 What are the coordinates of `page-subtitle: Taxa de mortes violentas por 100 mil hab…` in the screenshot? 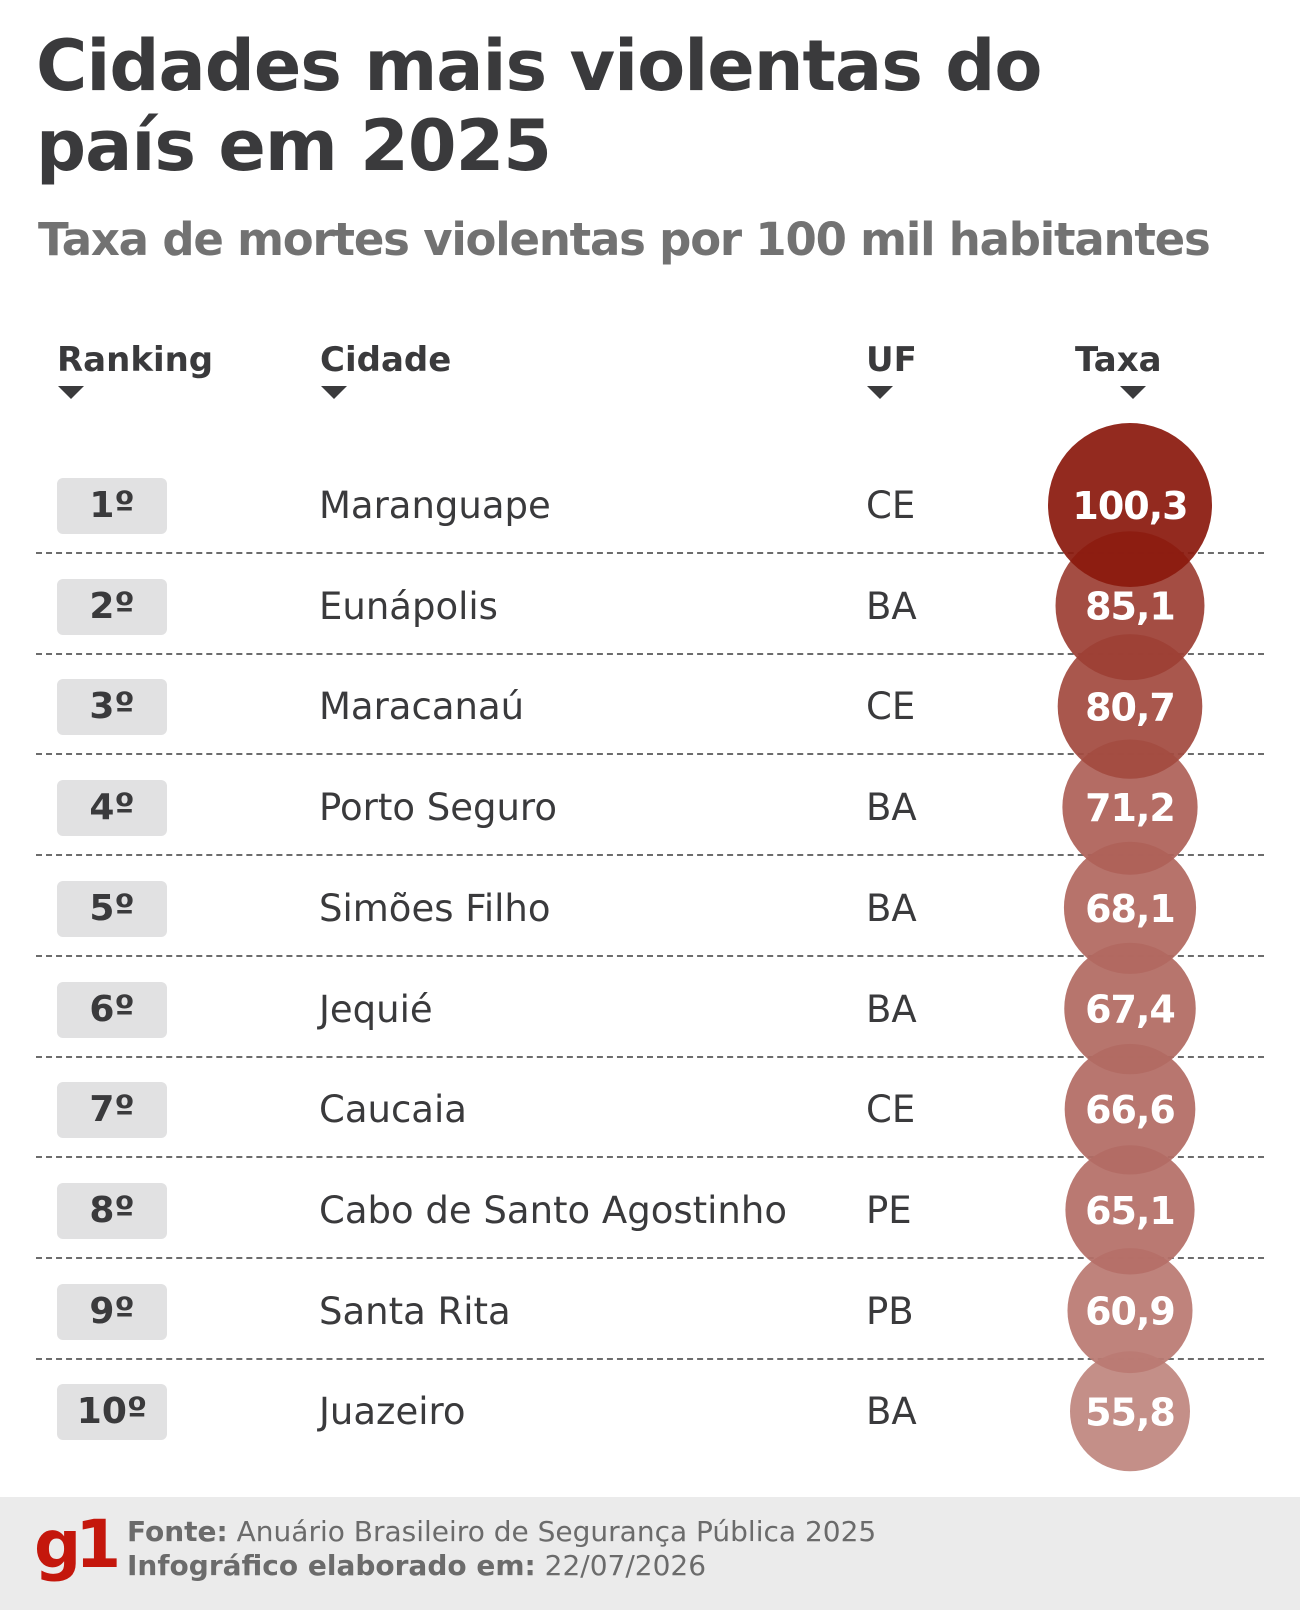 It's located at (624, 239).